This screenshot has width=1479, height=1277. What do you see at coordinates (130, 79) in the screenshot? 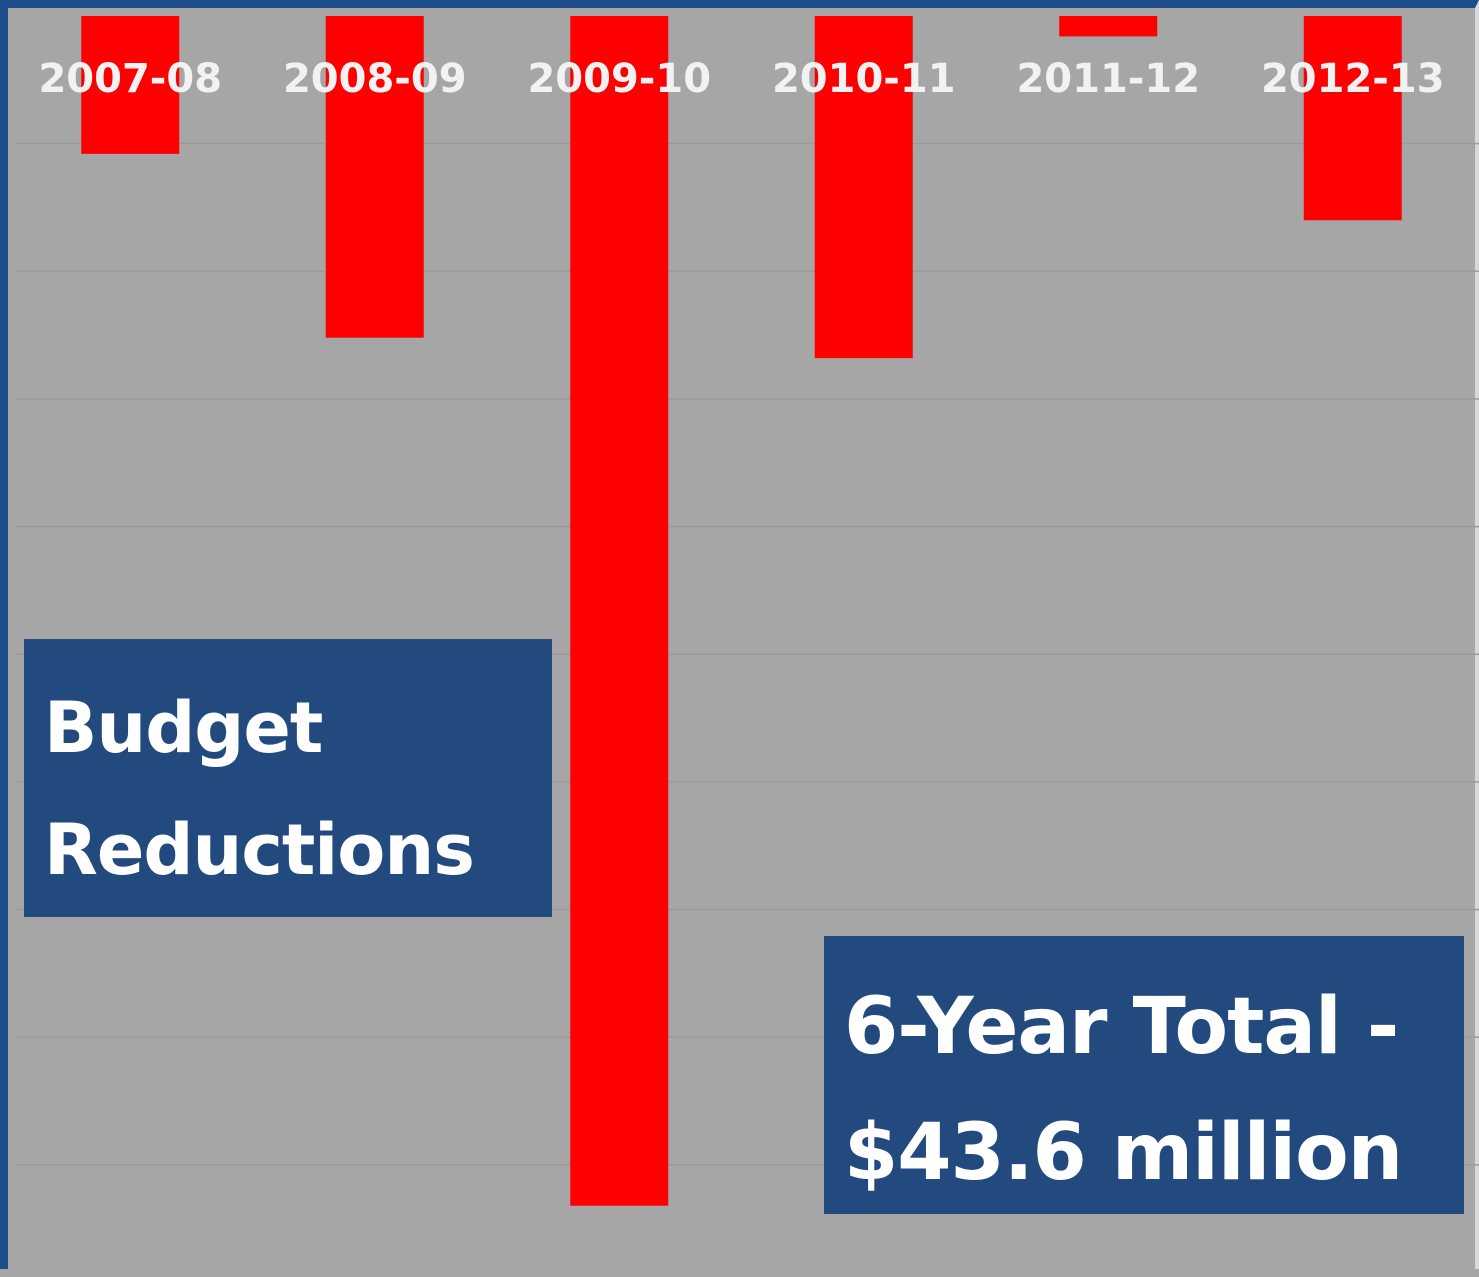
I see `x-tick-label: 2007-08` at bounding box center [130, 79].